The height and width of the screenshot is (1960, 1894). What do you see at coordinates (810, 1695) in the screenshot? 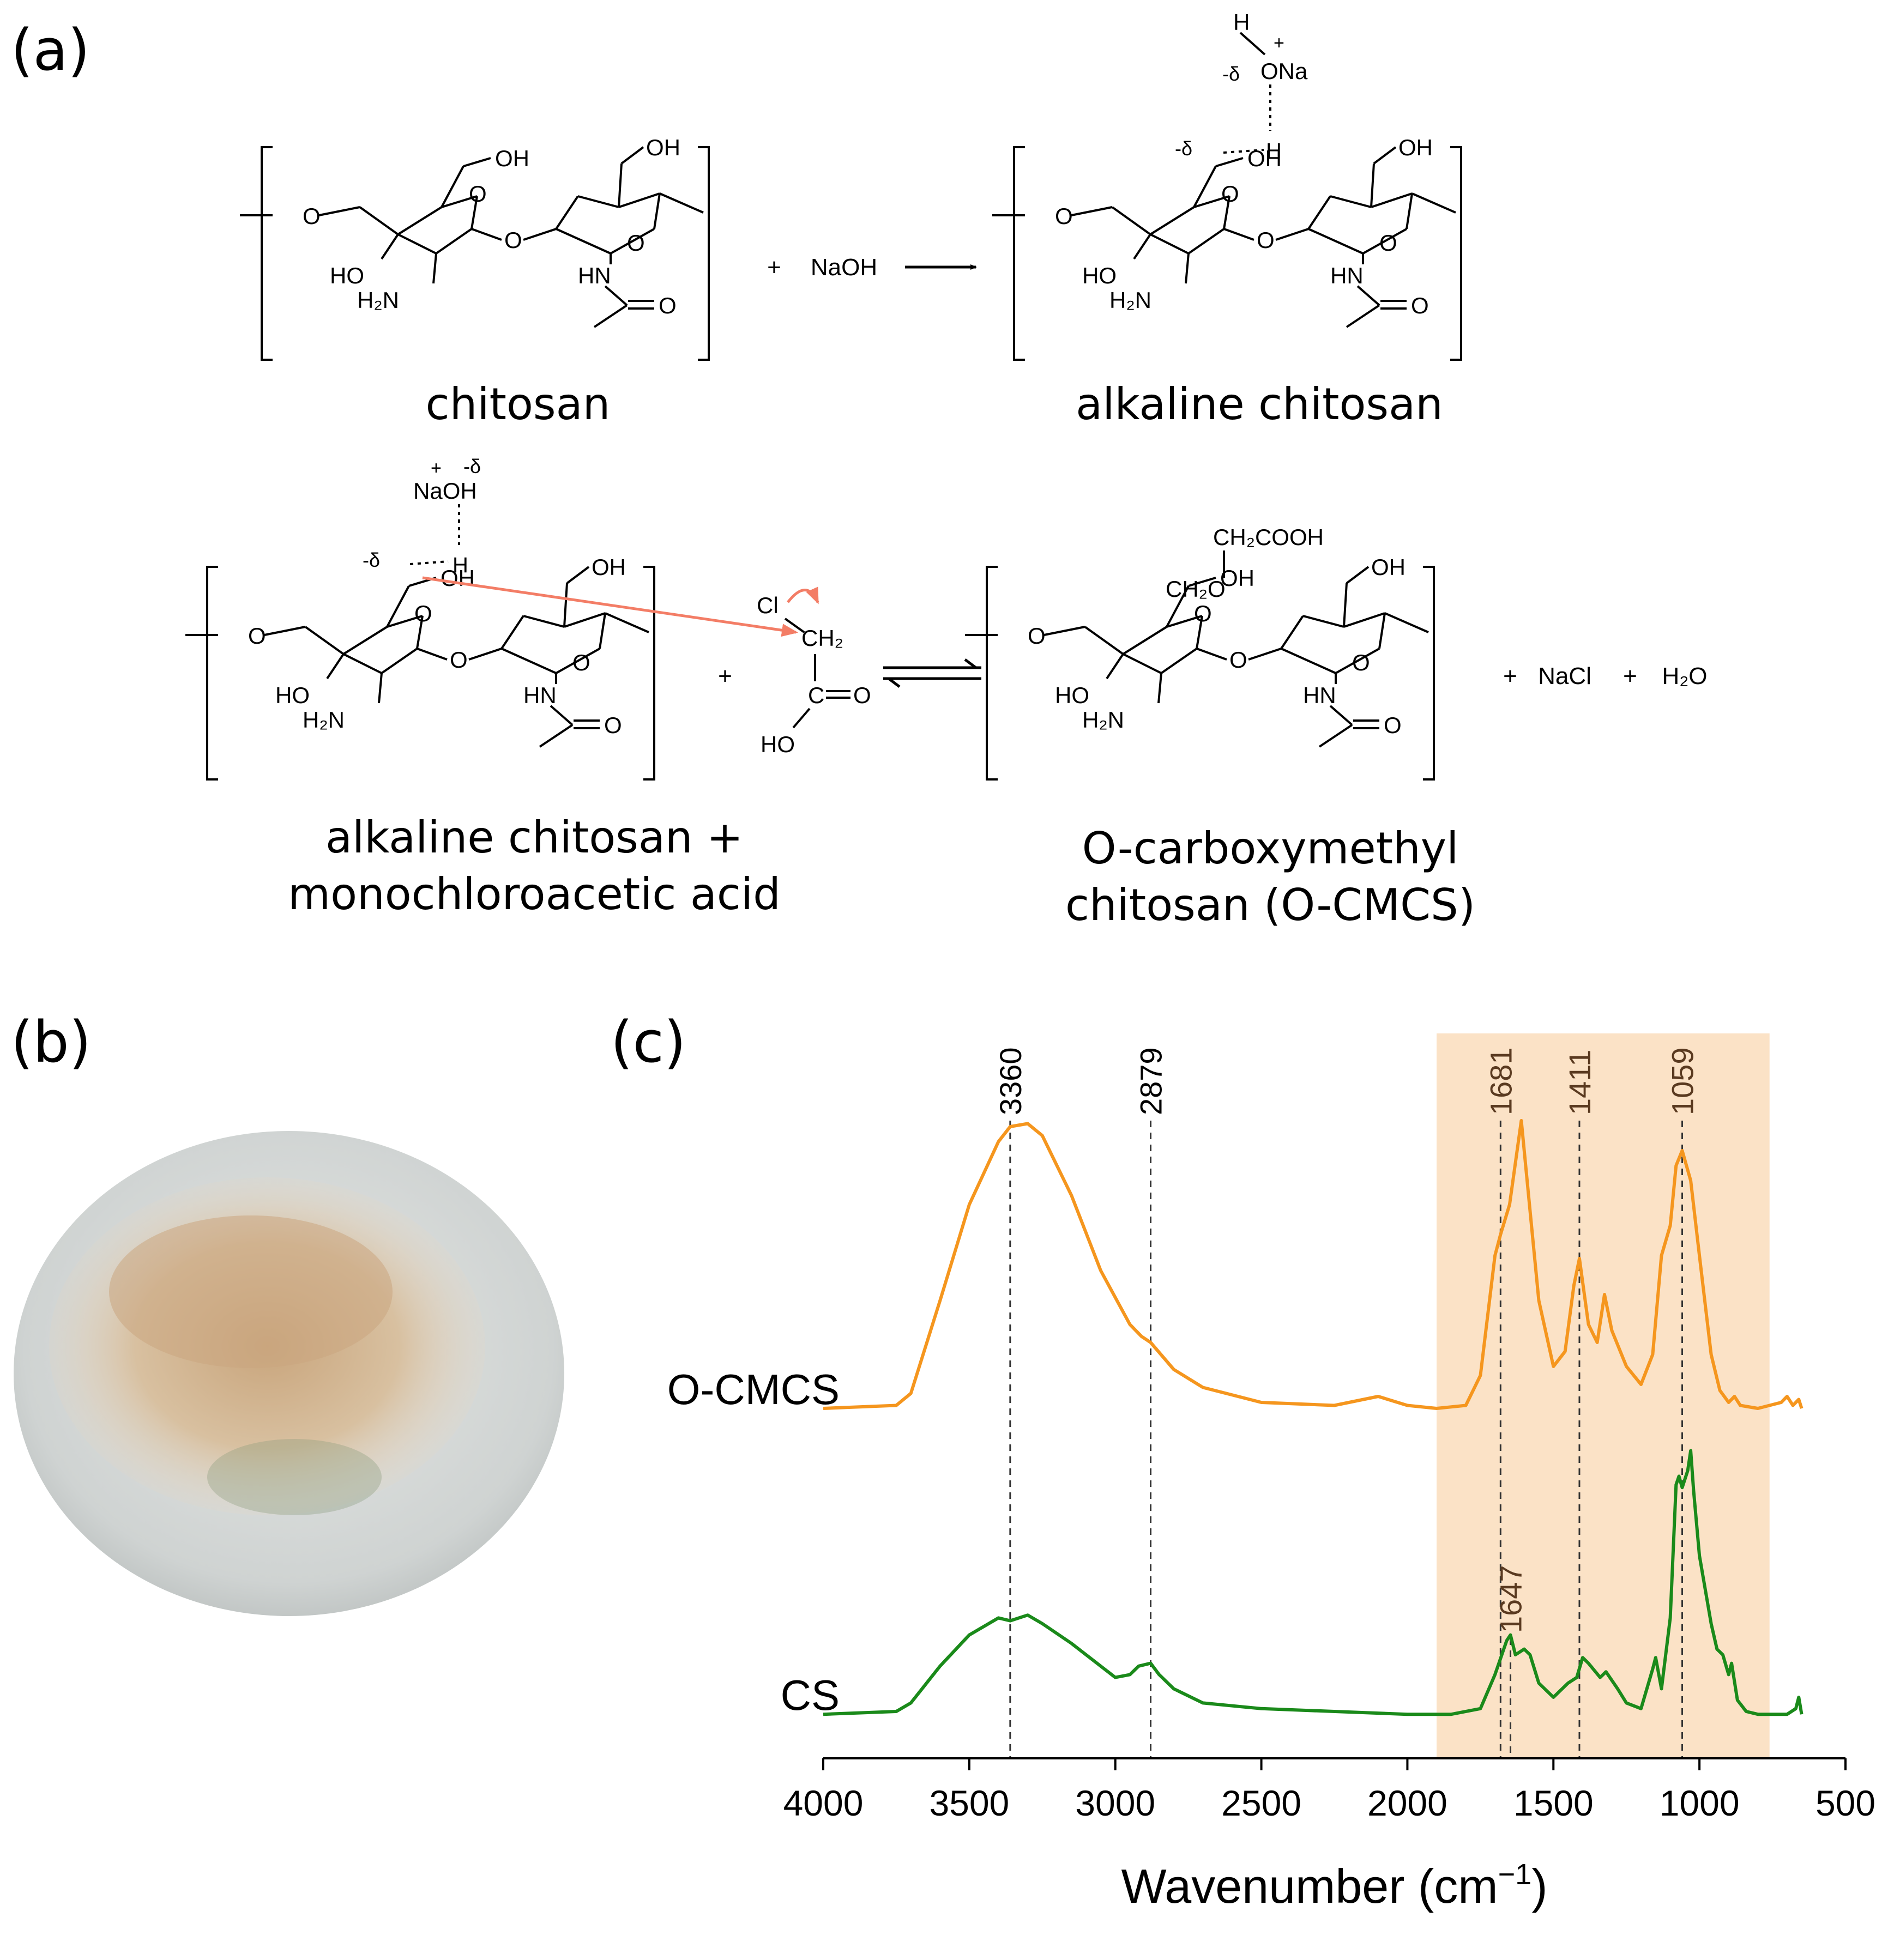
I see `series-label-cs: CS` at bounding box center [810, 1695].